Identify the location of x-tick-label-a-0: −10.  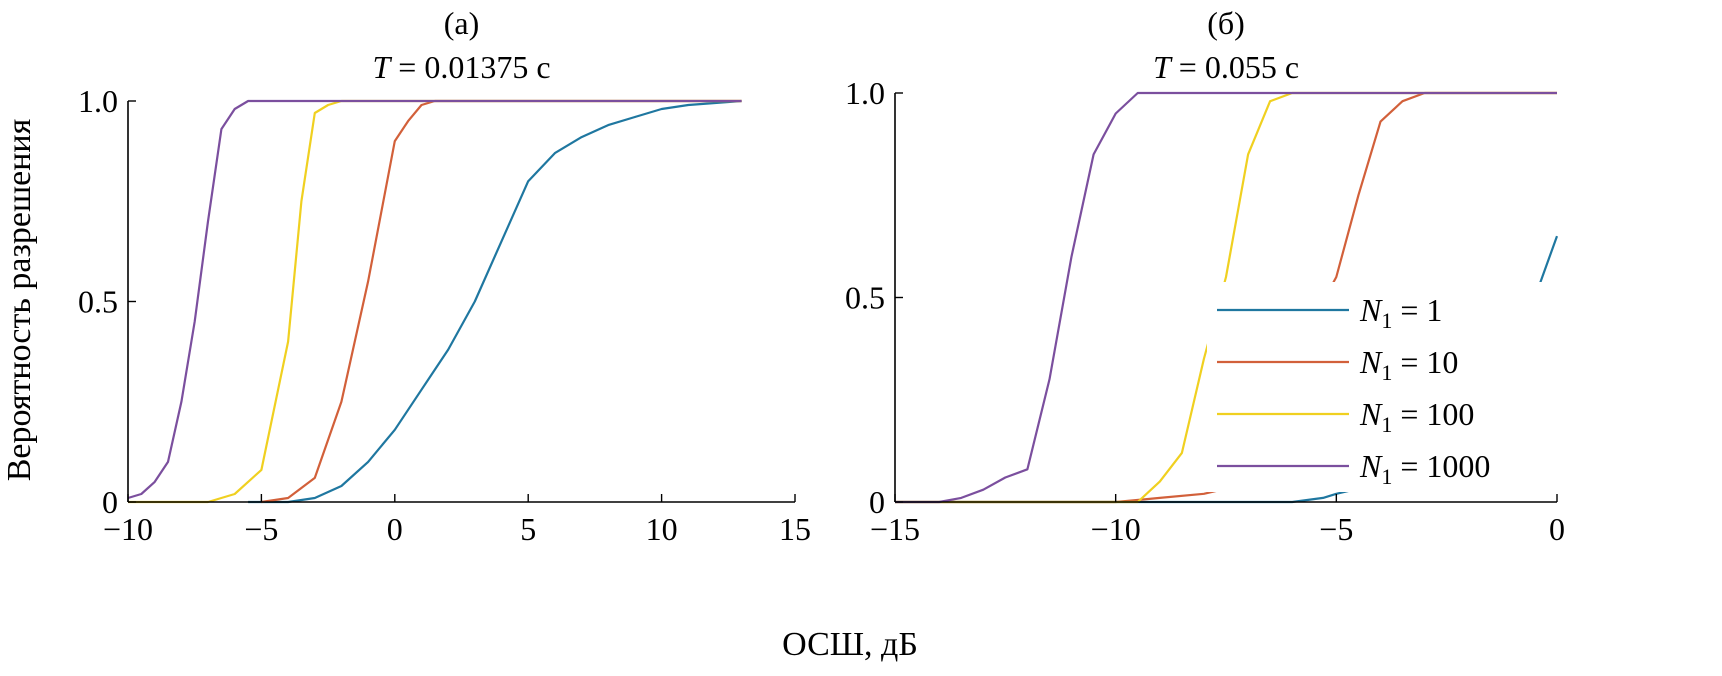
(128, 529).